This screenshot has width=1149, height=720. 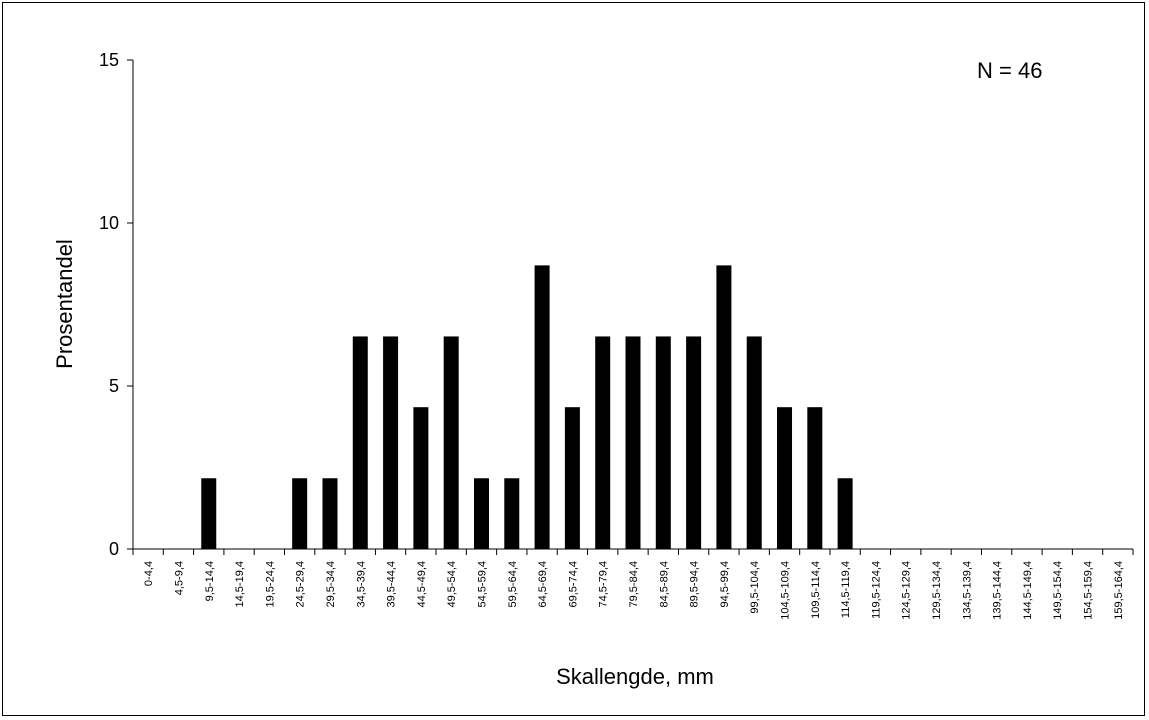 I want to click on x-tick-label: 34,5-39,4, so click(x=361, y=584).